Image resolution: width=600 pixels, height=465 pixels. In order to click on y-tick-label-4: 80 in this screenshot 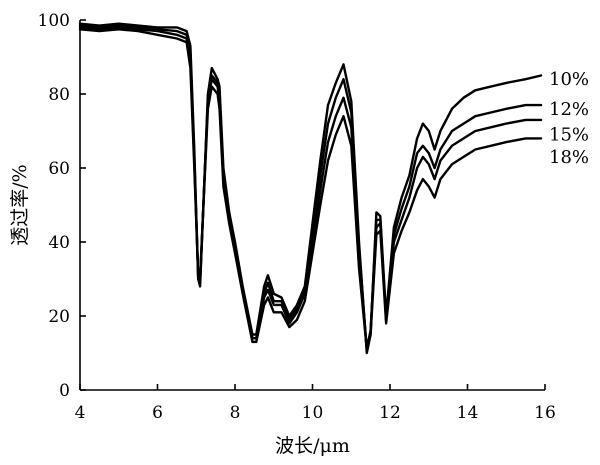, I will do `click(59, 95)`.